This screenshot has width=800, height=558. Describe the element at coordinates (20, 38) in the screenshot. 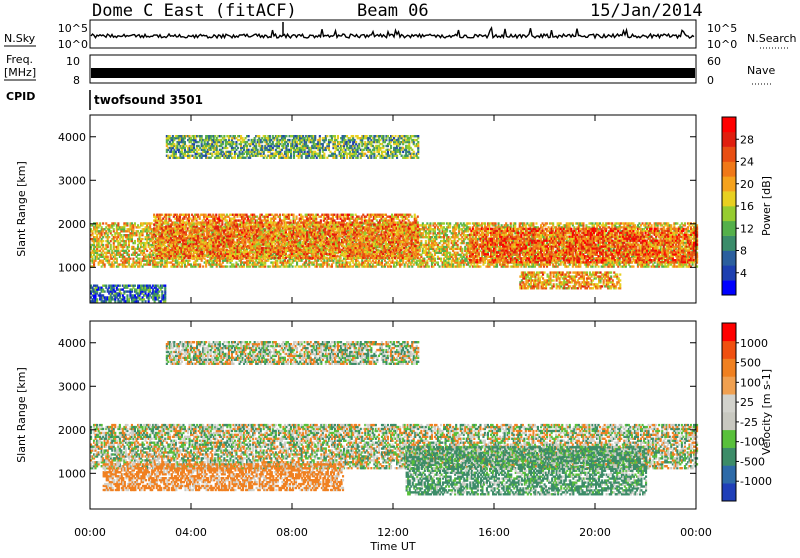

I see `nsky-label: N.Sky` at that location.